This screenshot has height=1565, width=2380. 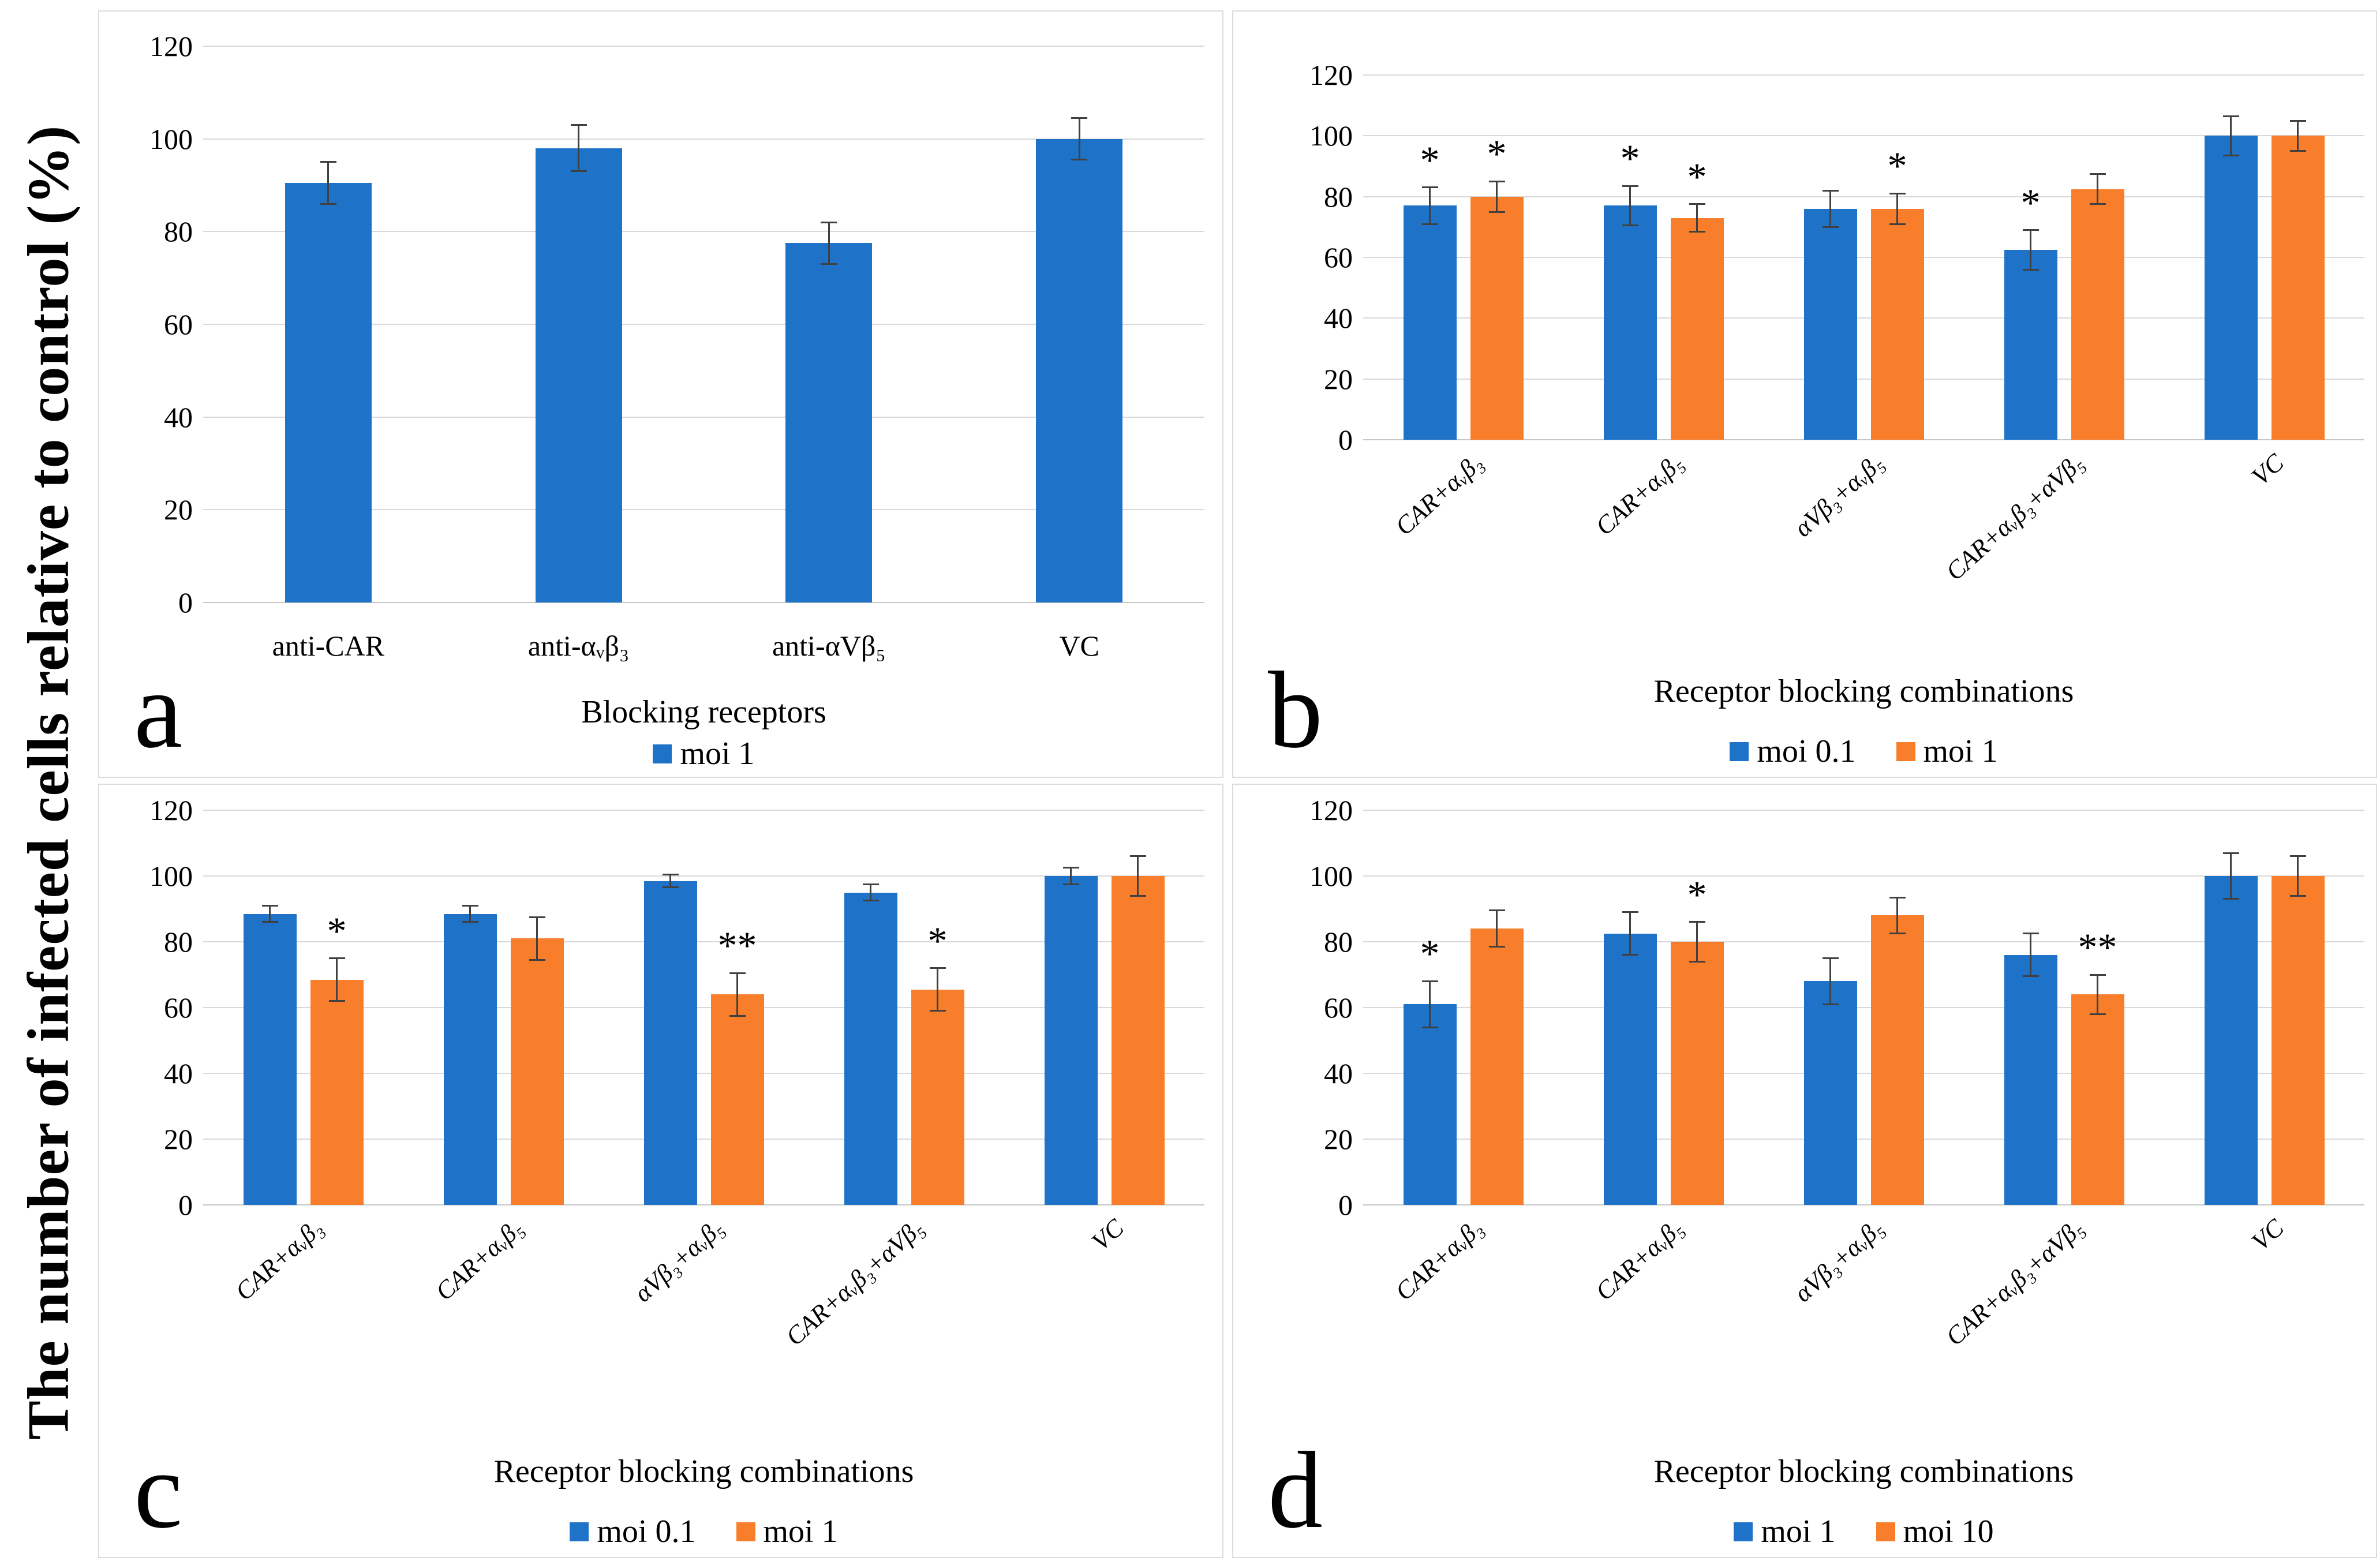 I want to click on panel-letter-a: a, so click(x=158, y=711).